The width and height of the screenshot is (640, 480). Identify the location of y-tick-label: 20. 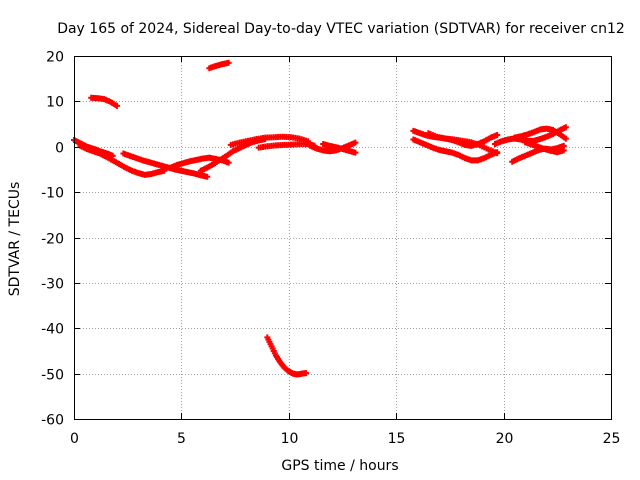
(55, 58).